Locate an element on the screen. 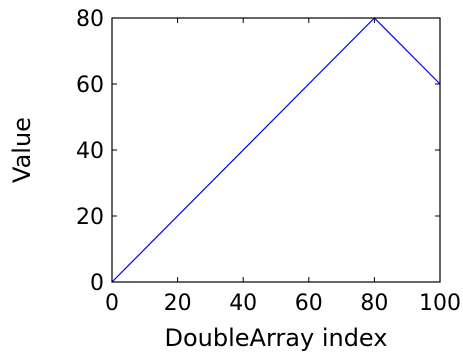 This screenshot has height=355, width=463. x-tick-label: 60 is located at coordinates (309, 303).